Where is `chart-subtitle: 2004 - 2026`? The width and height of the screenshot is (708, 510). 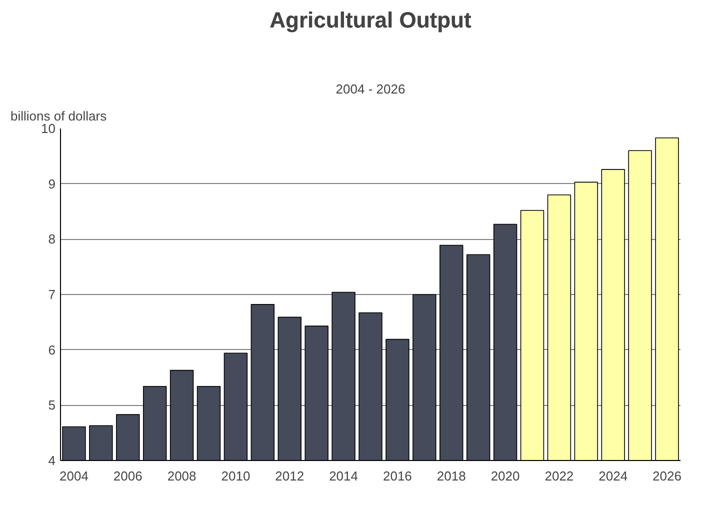
chart-subtitle: 2004 - 2026 is located at coordinates (371, 89).